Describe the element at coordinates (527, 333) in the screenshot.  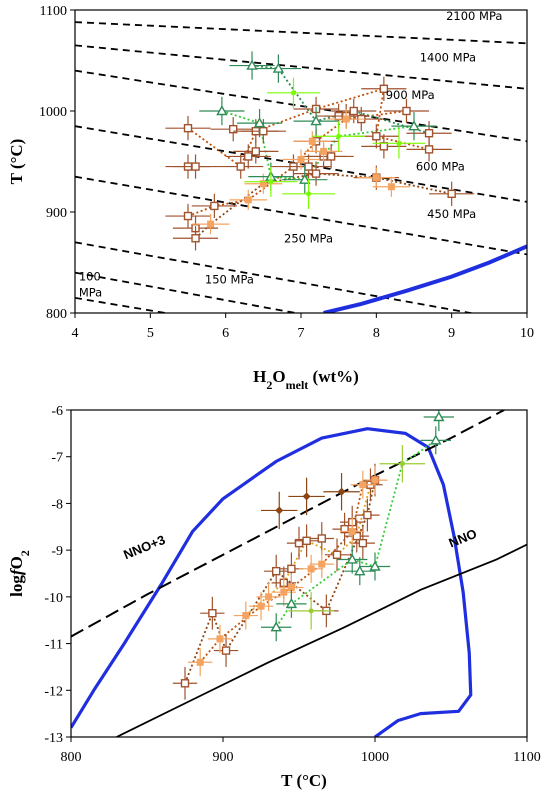
I see `x-tick-label: 10` at that location.